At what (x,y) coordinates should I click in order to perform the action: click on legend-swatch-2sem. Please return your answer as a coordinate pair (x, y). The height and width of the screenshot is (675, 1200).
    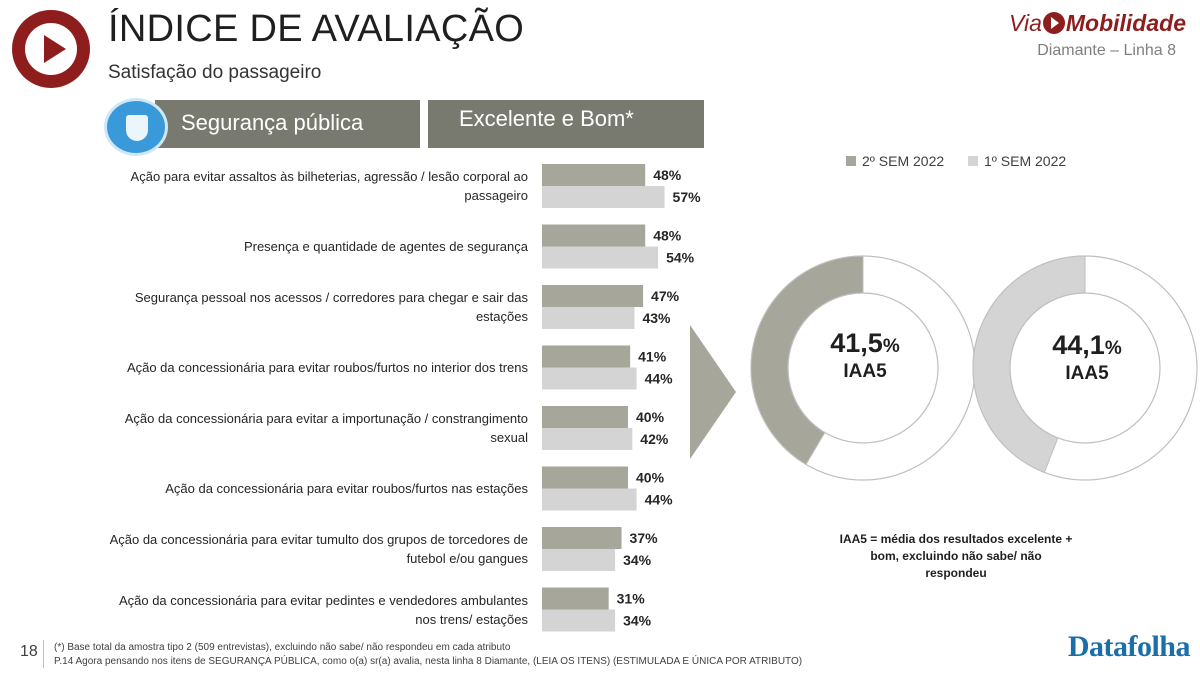
    Looking at the image, I should click on (851, 161).